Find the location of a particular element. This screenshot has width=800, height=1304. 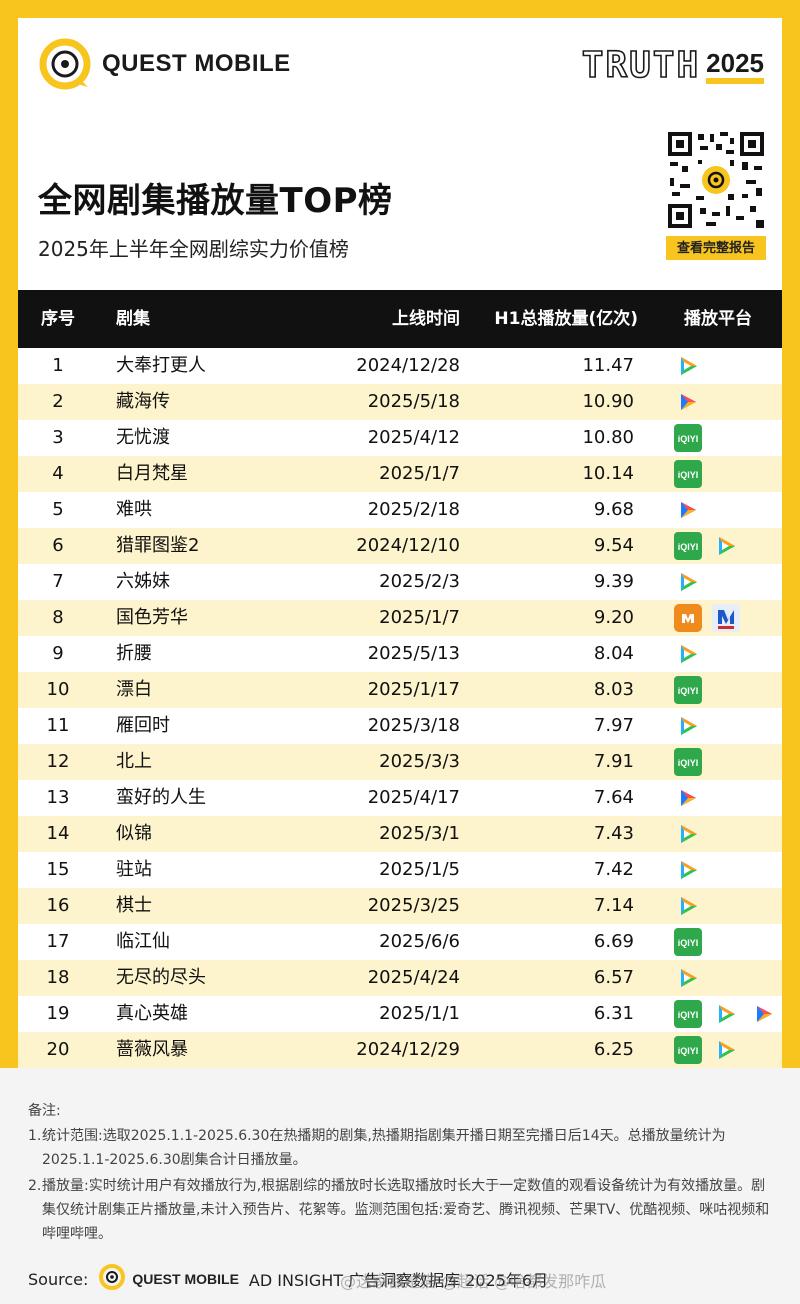

play-count: 7.91 is located at coordinates (613, 761).